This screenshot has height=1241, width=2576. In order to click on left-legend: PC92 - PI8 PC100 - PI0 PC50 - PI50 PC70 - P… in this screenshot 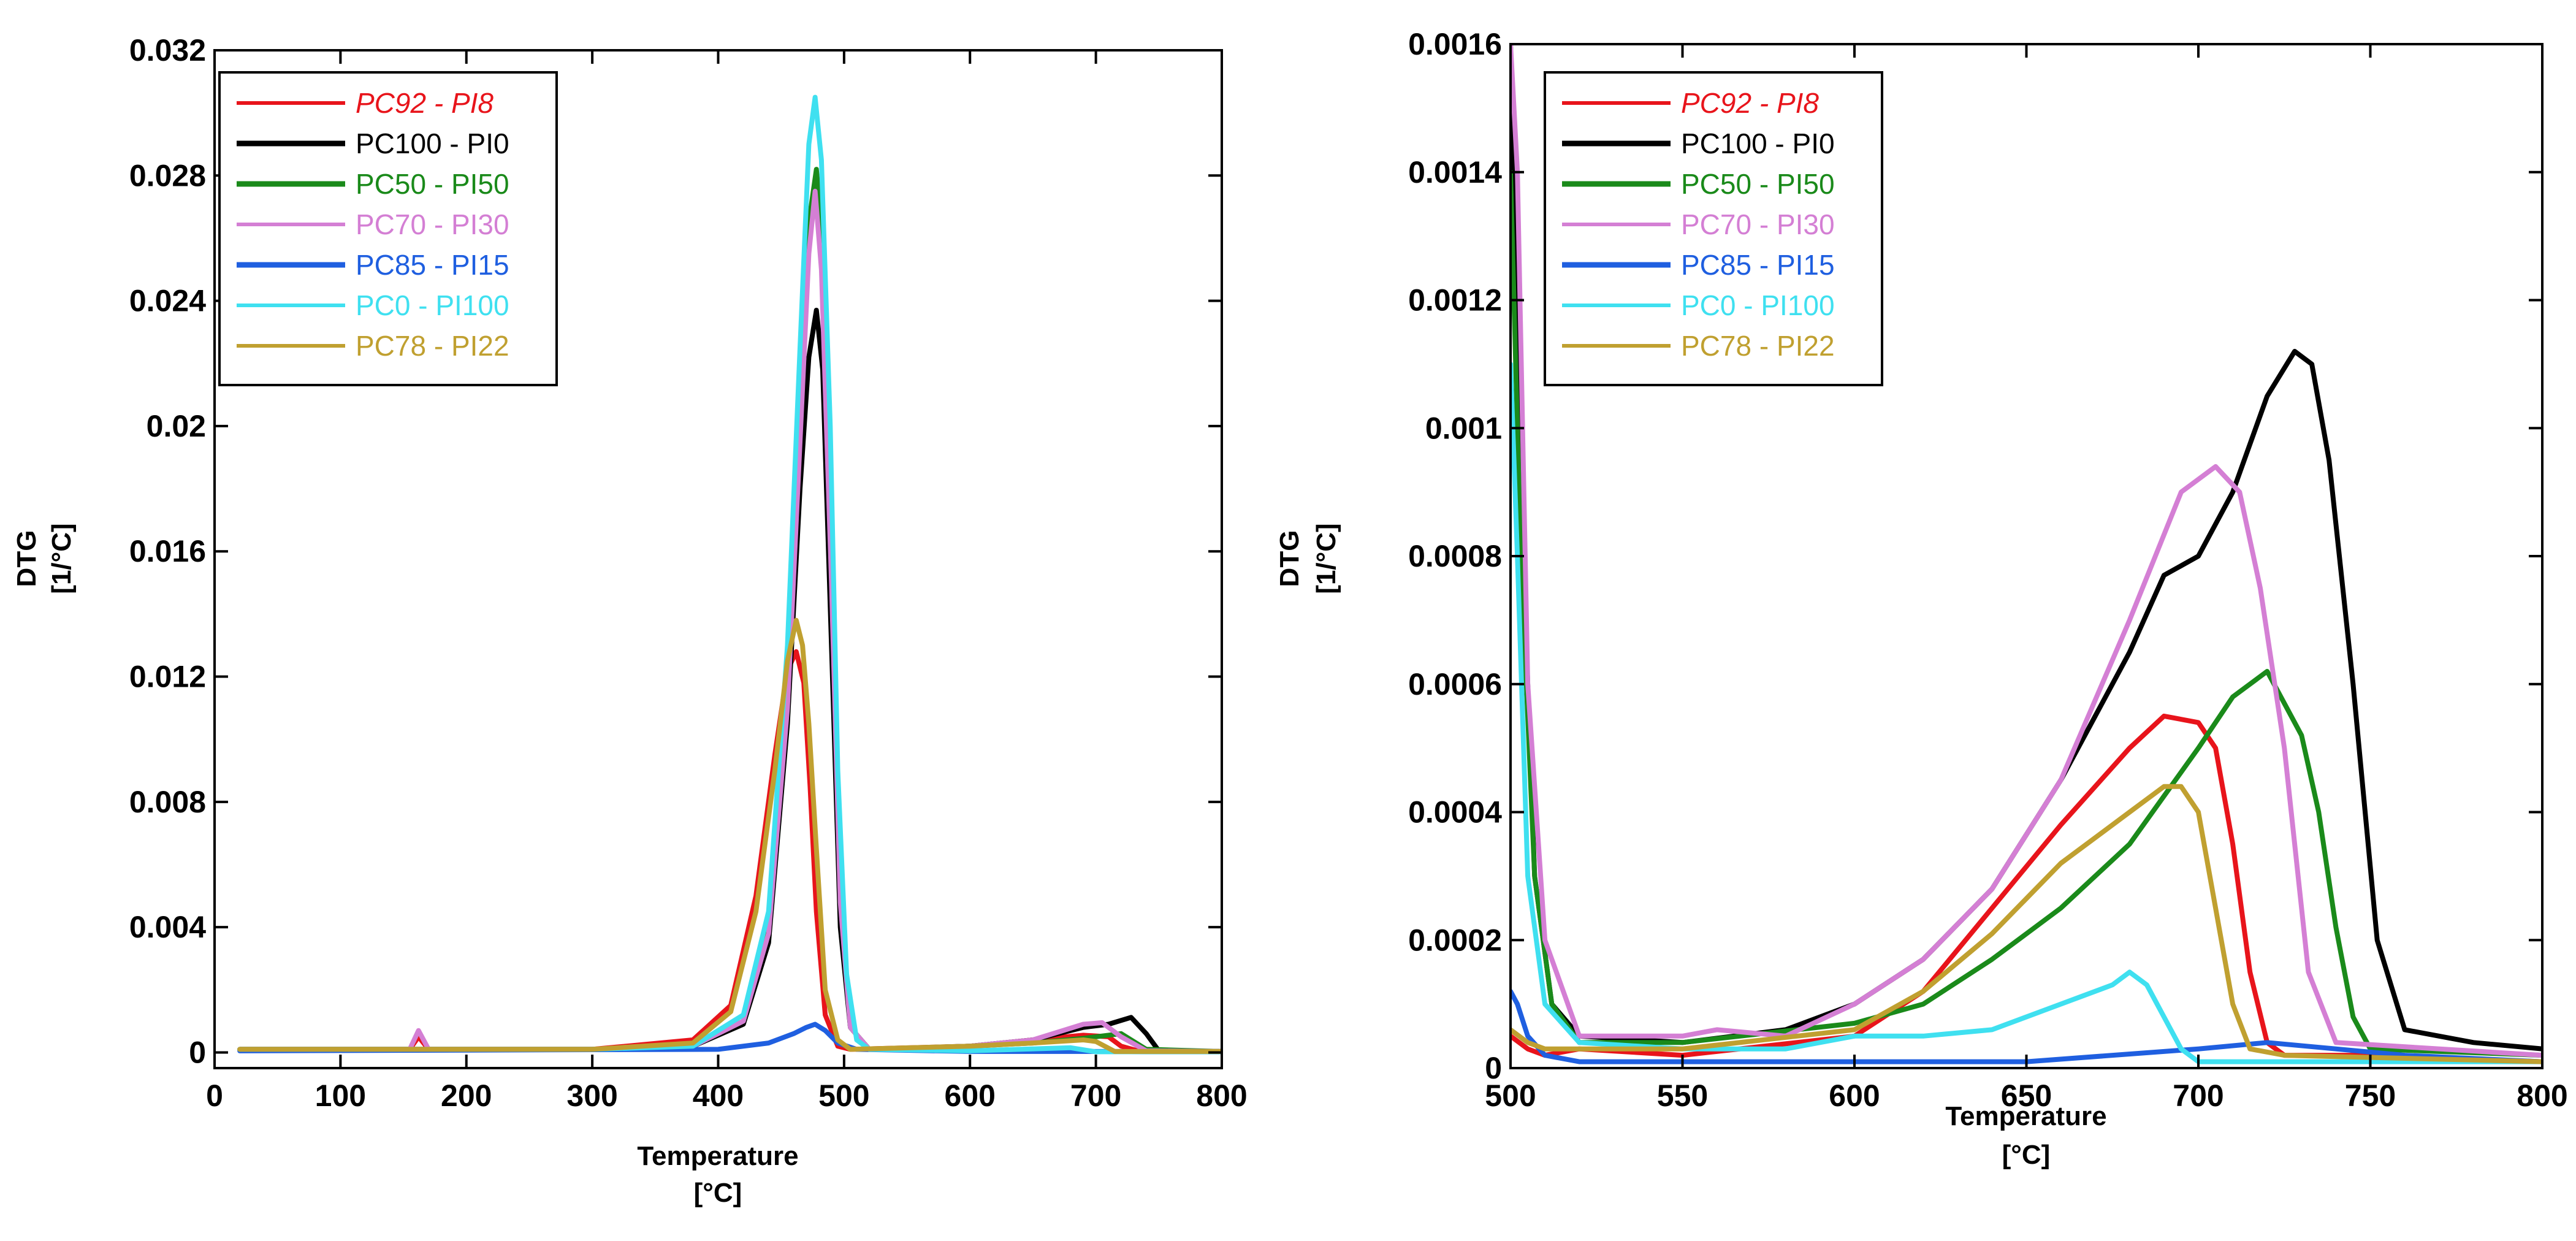, I will do `click(388, 228)`.